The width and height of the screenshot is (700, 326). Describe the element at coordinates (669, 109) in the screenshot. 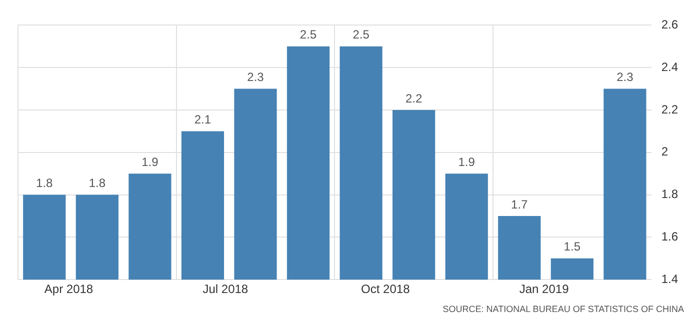

I see `y-tick-label: 2.2` at that location.